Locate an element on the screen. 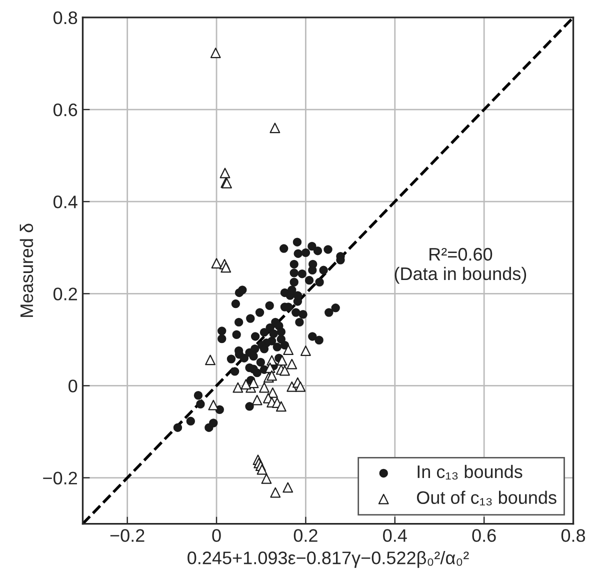 This screenshot has width=591, height=582. y-tick-label: 0.8 is located at coordinates (65, 17).